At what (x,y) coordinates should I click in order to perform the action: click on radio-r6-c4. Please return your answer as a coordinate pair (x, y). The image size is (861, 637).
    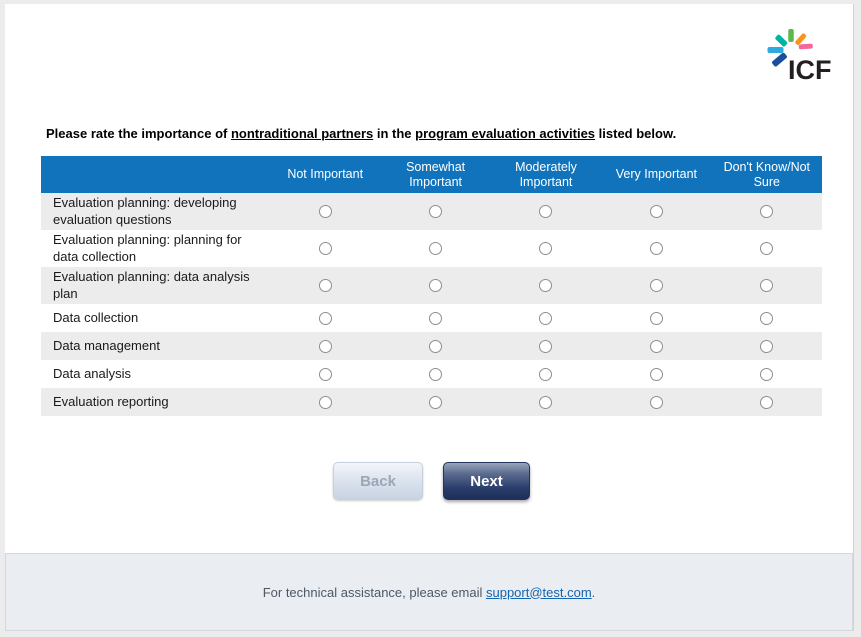
    Looking at the image, I should click on (656, 374).